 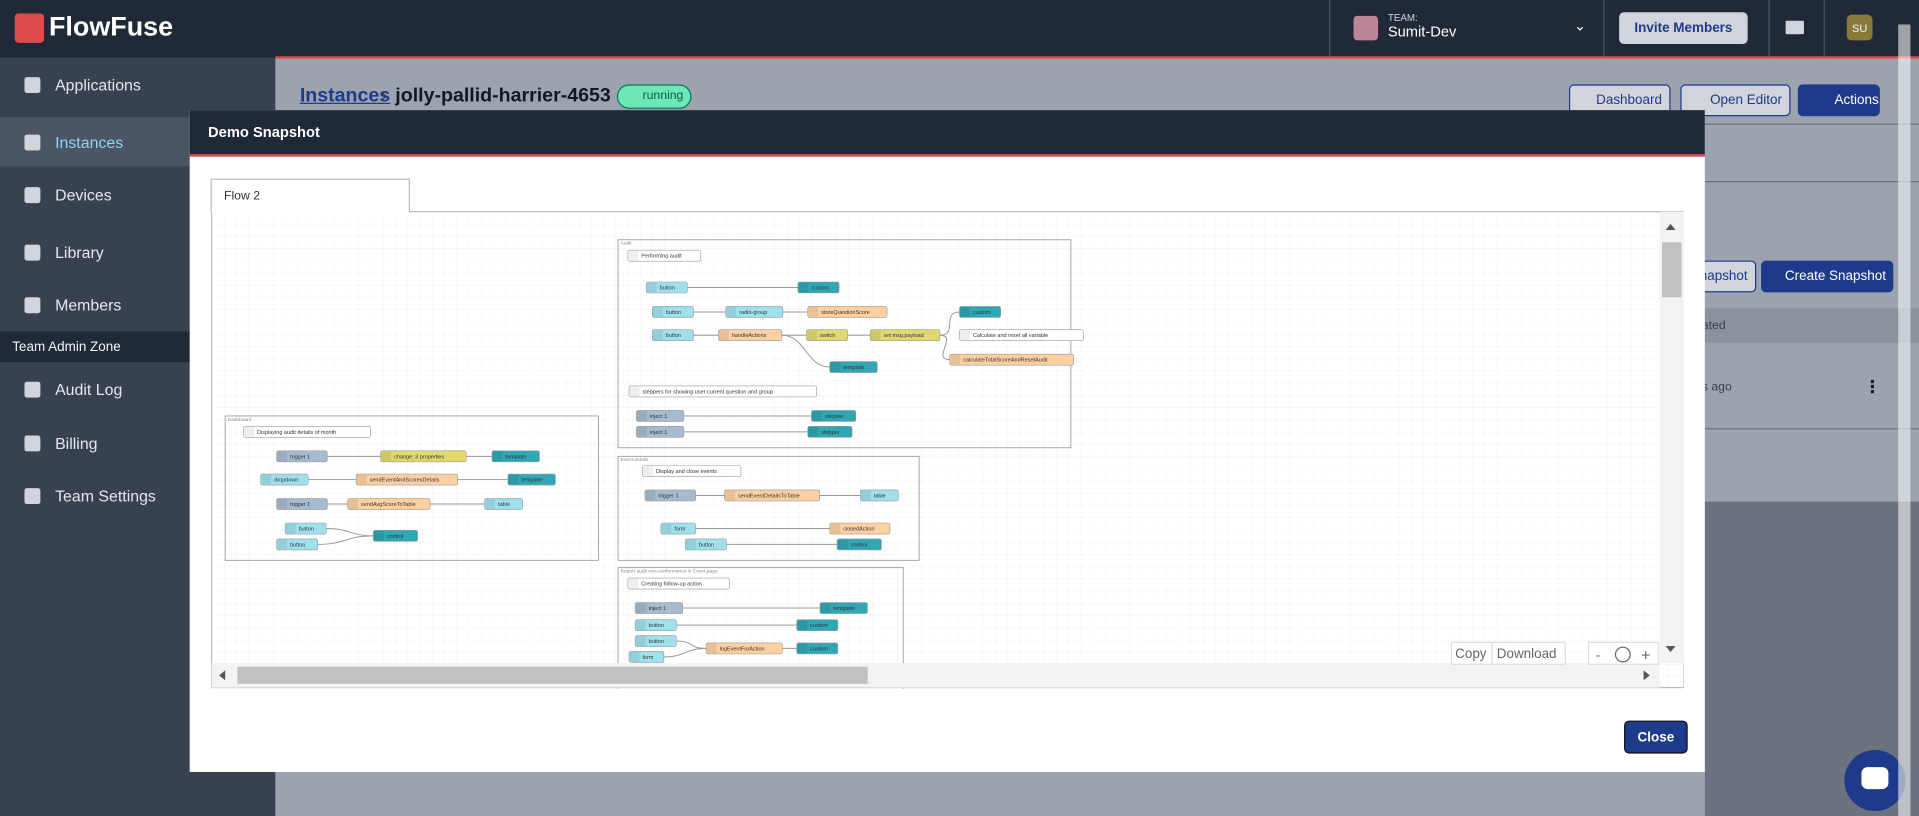 What do you see at coordinates (395, 537) in the screenshot?
I see `node-label: control` at bounding box center [395, 537].